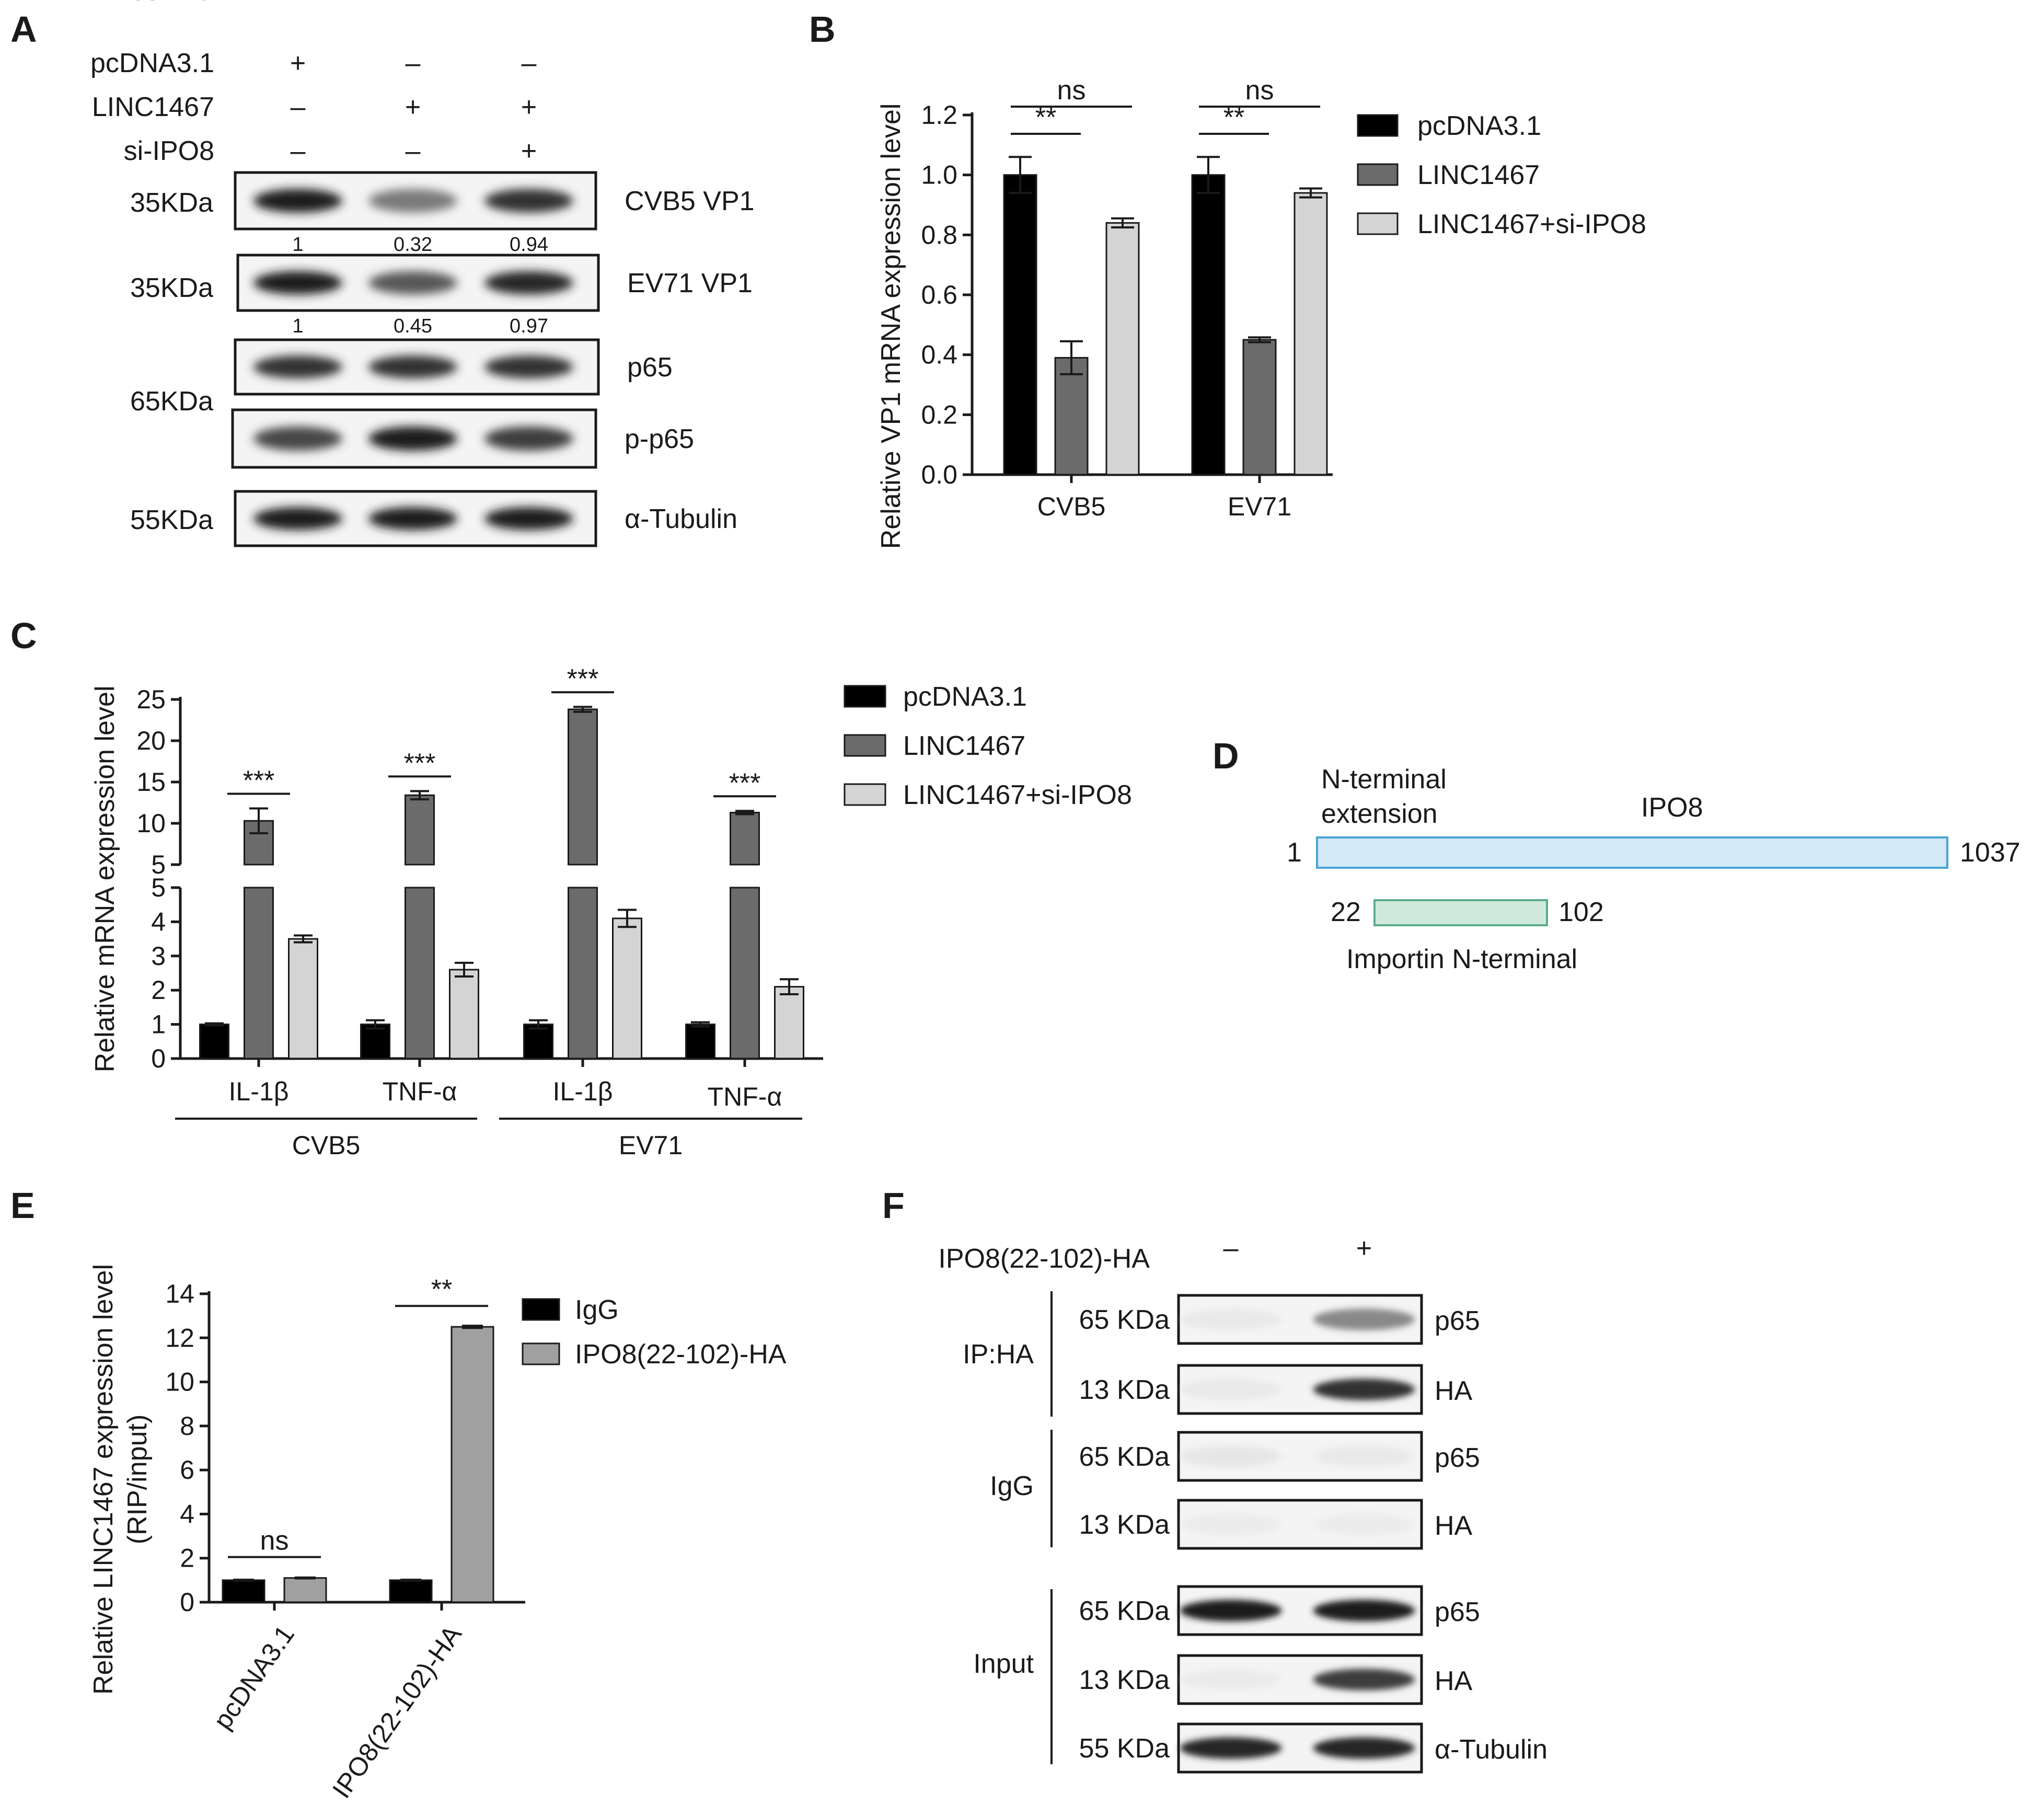 The width and height of the screenshot is (2044, 1816). What do you see at coordinates (1231, 1248) in the screenshot?
I see `construct-sign: –` at bounding box center [1231, 1248].